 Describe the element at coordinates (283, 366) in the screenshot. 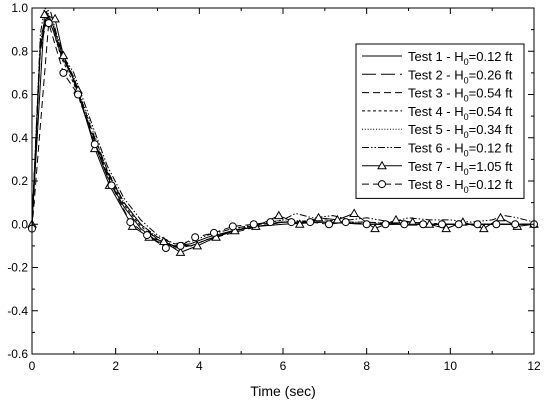

I see `x-tick-label: 6` at that location.